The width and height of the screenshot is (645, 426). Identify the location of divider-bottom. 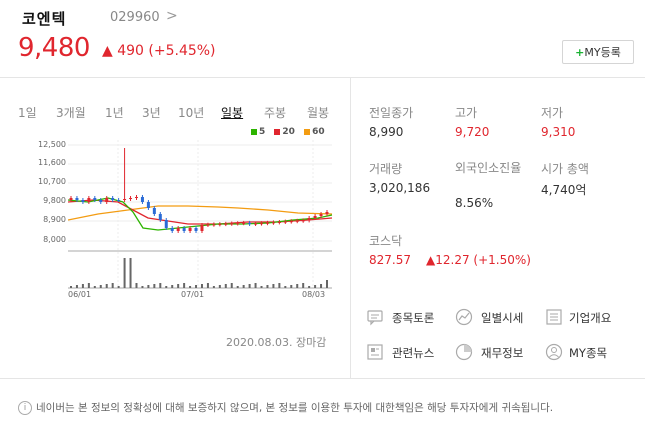
(322, 378).